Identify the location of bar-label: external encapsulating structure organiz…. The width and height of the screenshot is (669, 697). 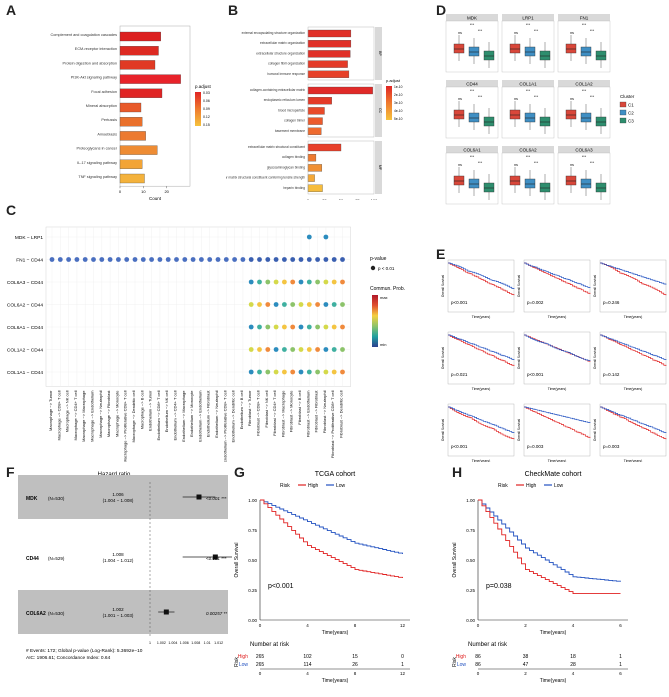
(274, 33).